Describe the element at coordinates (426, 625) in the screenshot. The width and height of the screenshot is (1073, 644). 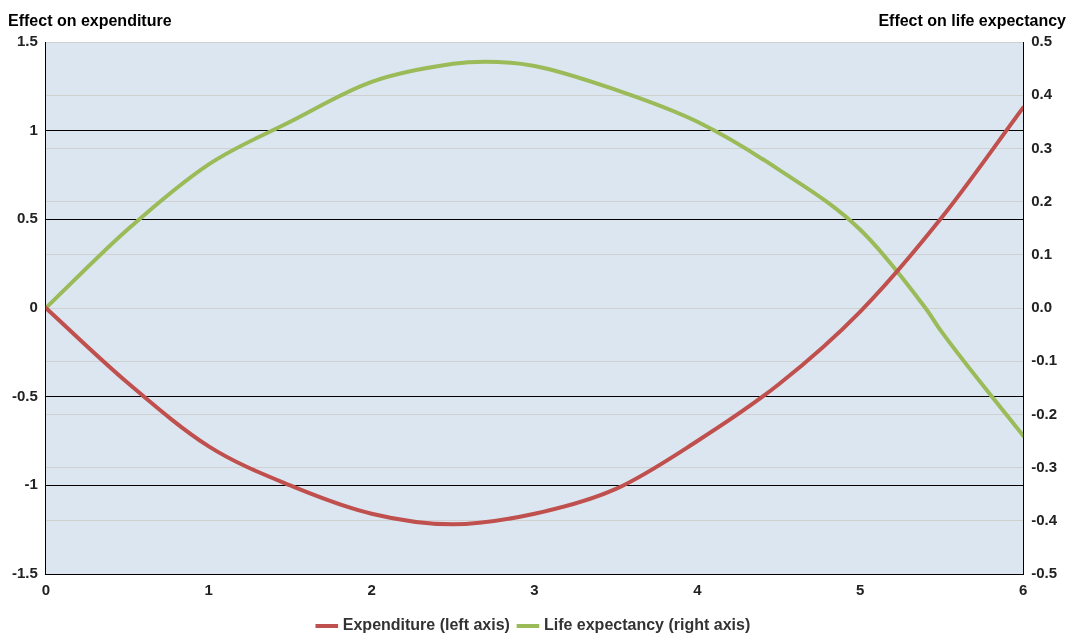
I see `legend-label: Expenditure (left axis)` at that location.